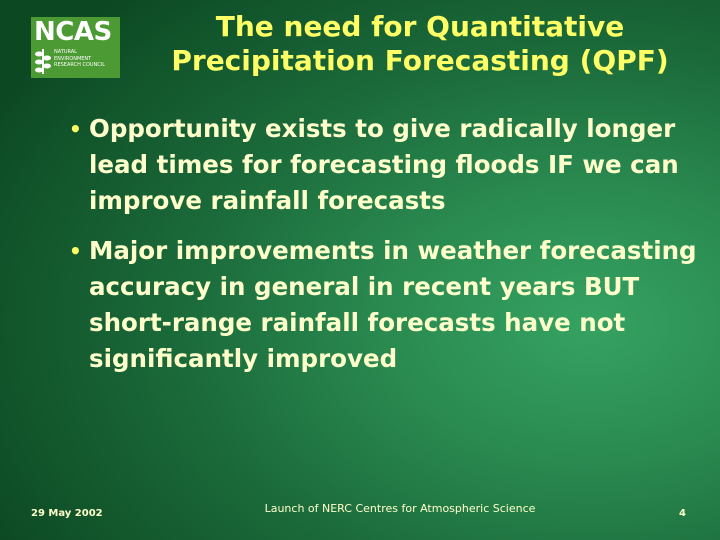 The width and height of the screenshot is (720, 540). I want to click on logo-subtitle: NATURAL ENVIRONMENT RESEARCH COUNCIL, so click(79, 59).